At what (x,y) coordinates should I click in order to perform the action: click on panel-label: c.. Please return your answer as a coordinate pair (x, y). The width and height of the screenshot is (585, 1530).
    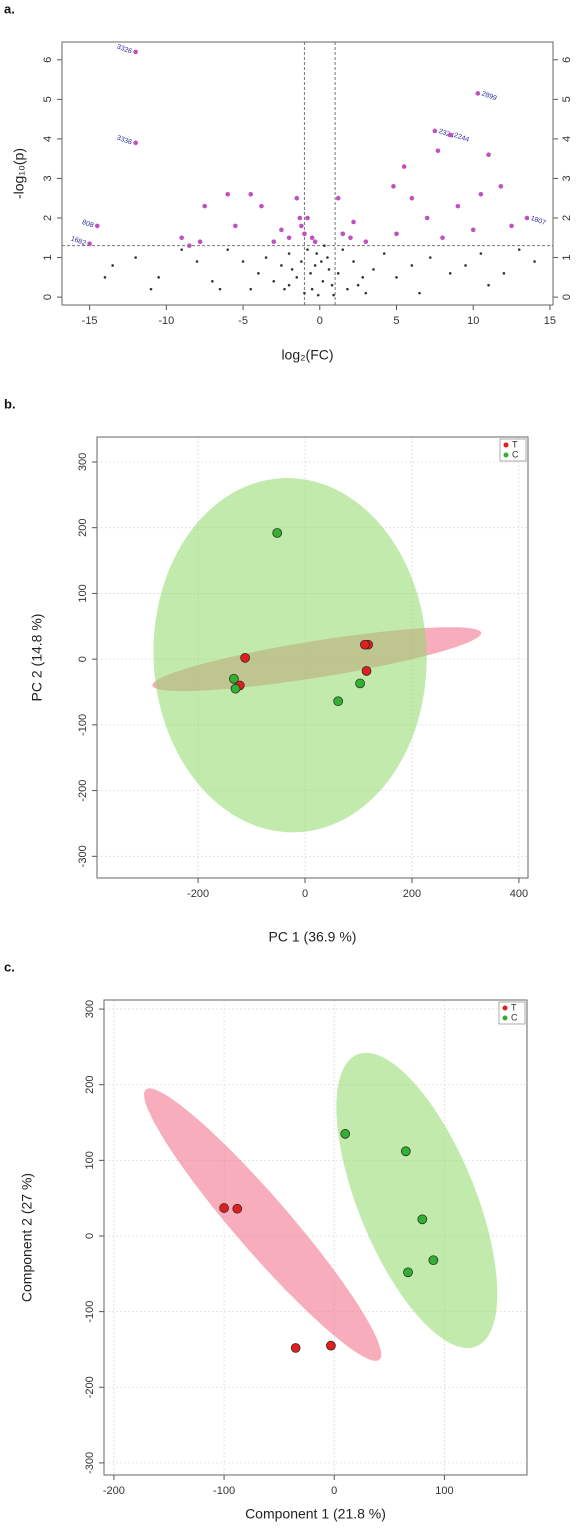
    Looking at the image, I should click on (9, 966).